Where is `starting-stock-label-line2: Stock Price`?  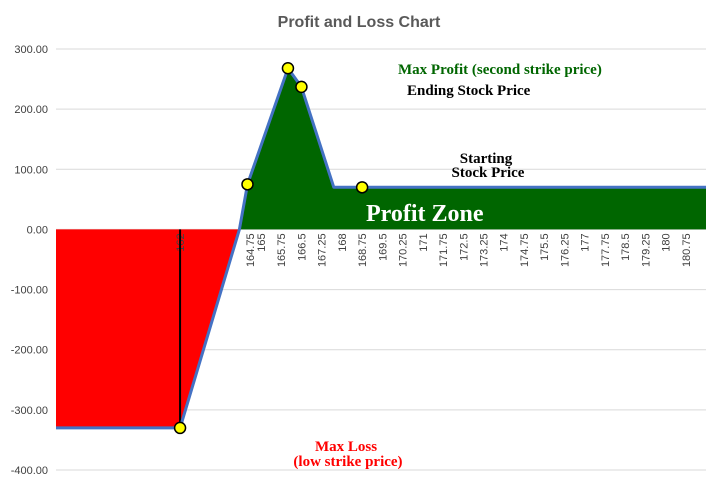 starting-stock-label-line2: Stock Price is located at coordinates (488, 173).